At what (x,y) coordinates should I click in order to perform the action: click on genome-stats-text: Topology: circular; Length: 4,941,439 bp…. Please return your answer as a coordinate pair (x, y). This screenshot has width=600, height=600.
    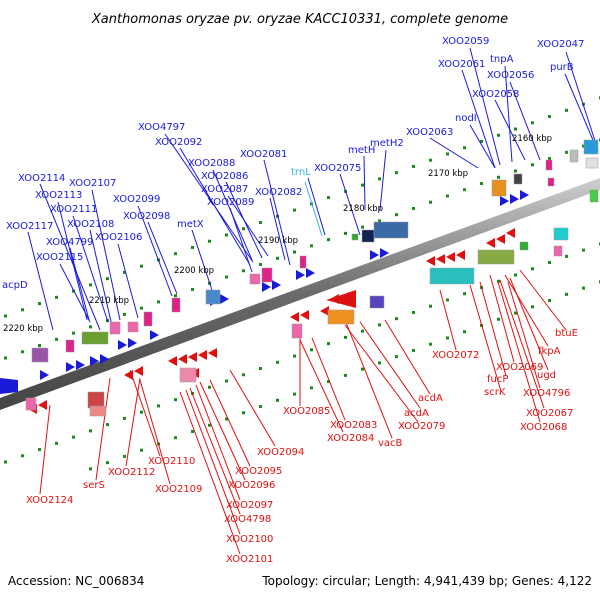
    Looking at the image, I should click on (426, 581).